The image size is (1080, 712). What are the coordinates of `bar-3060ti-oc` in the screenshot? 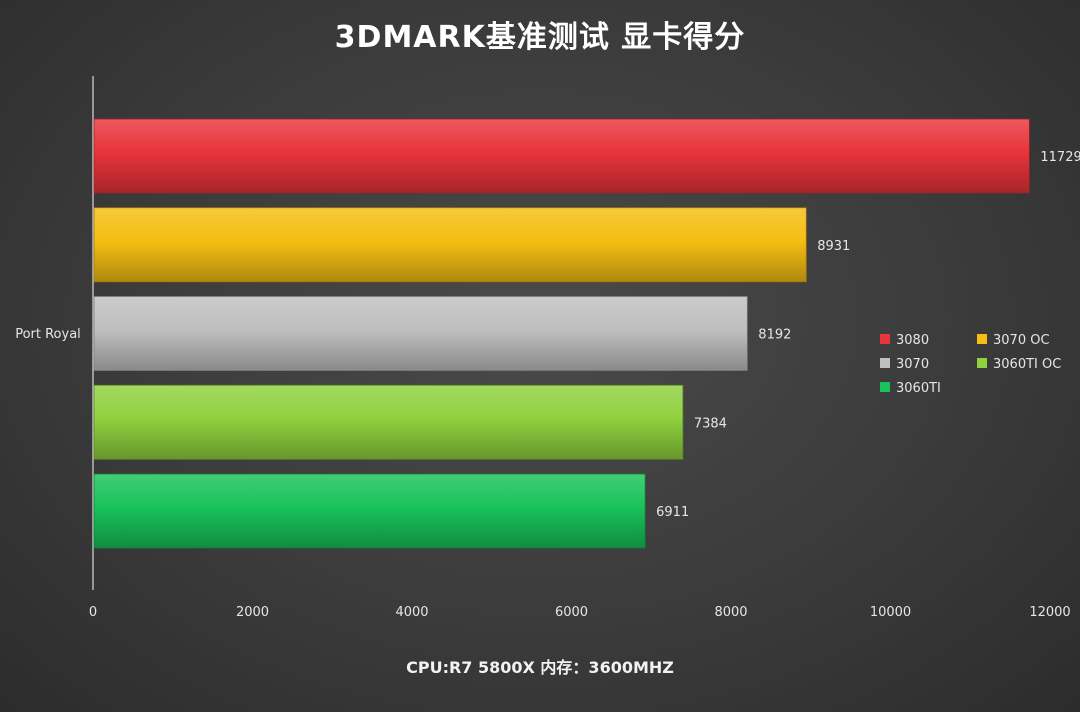 It's located at (388, 422).